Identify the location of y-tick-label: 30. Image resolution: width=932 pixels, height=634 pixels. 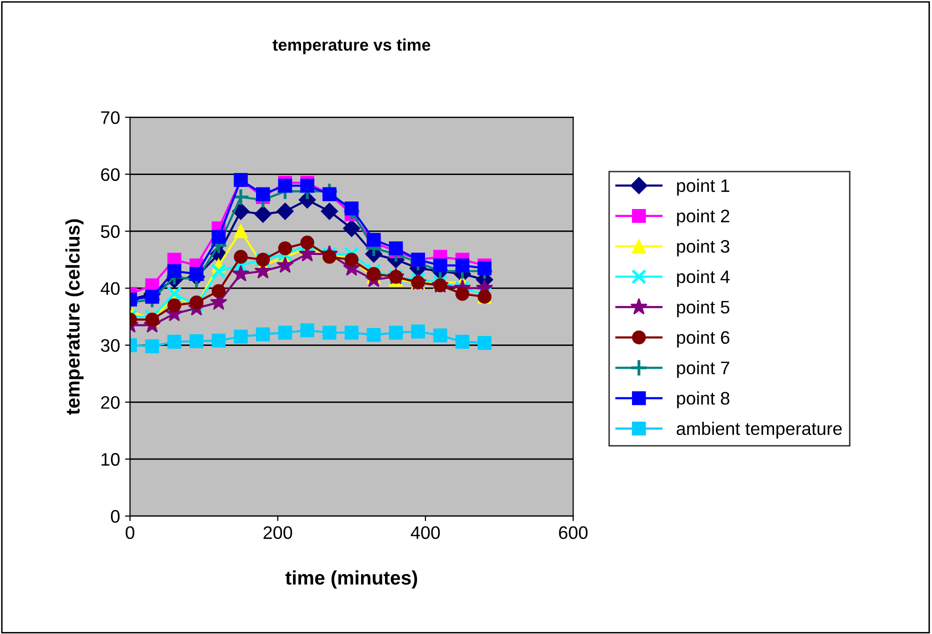
(110, 345).